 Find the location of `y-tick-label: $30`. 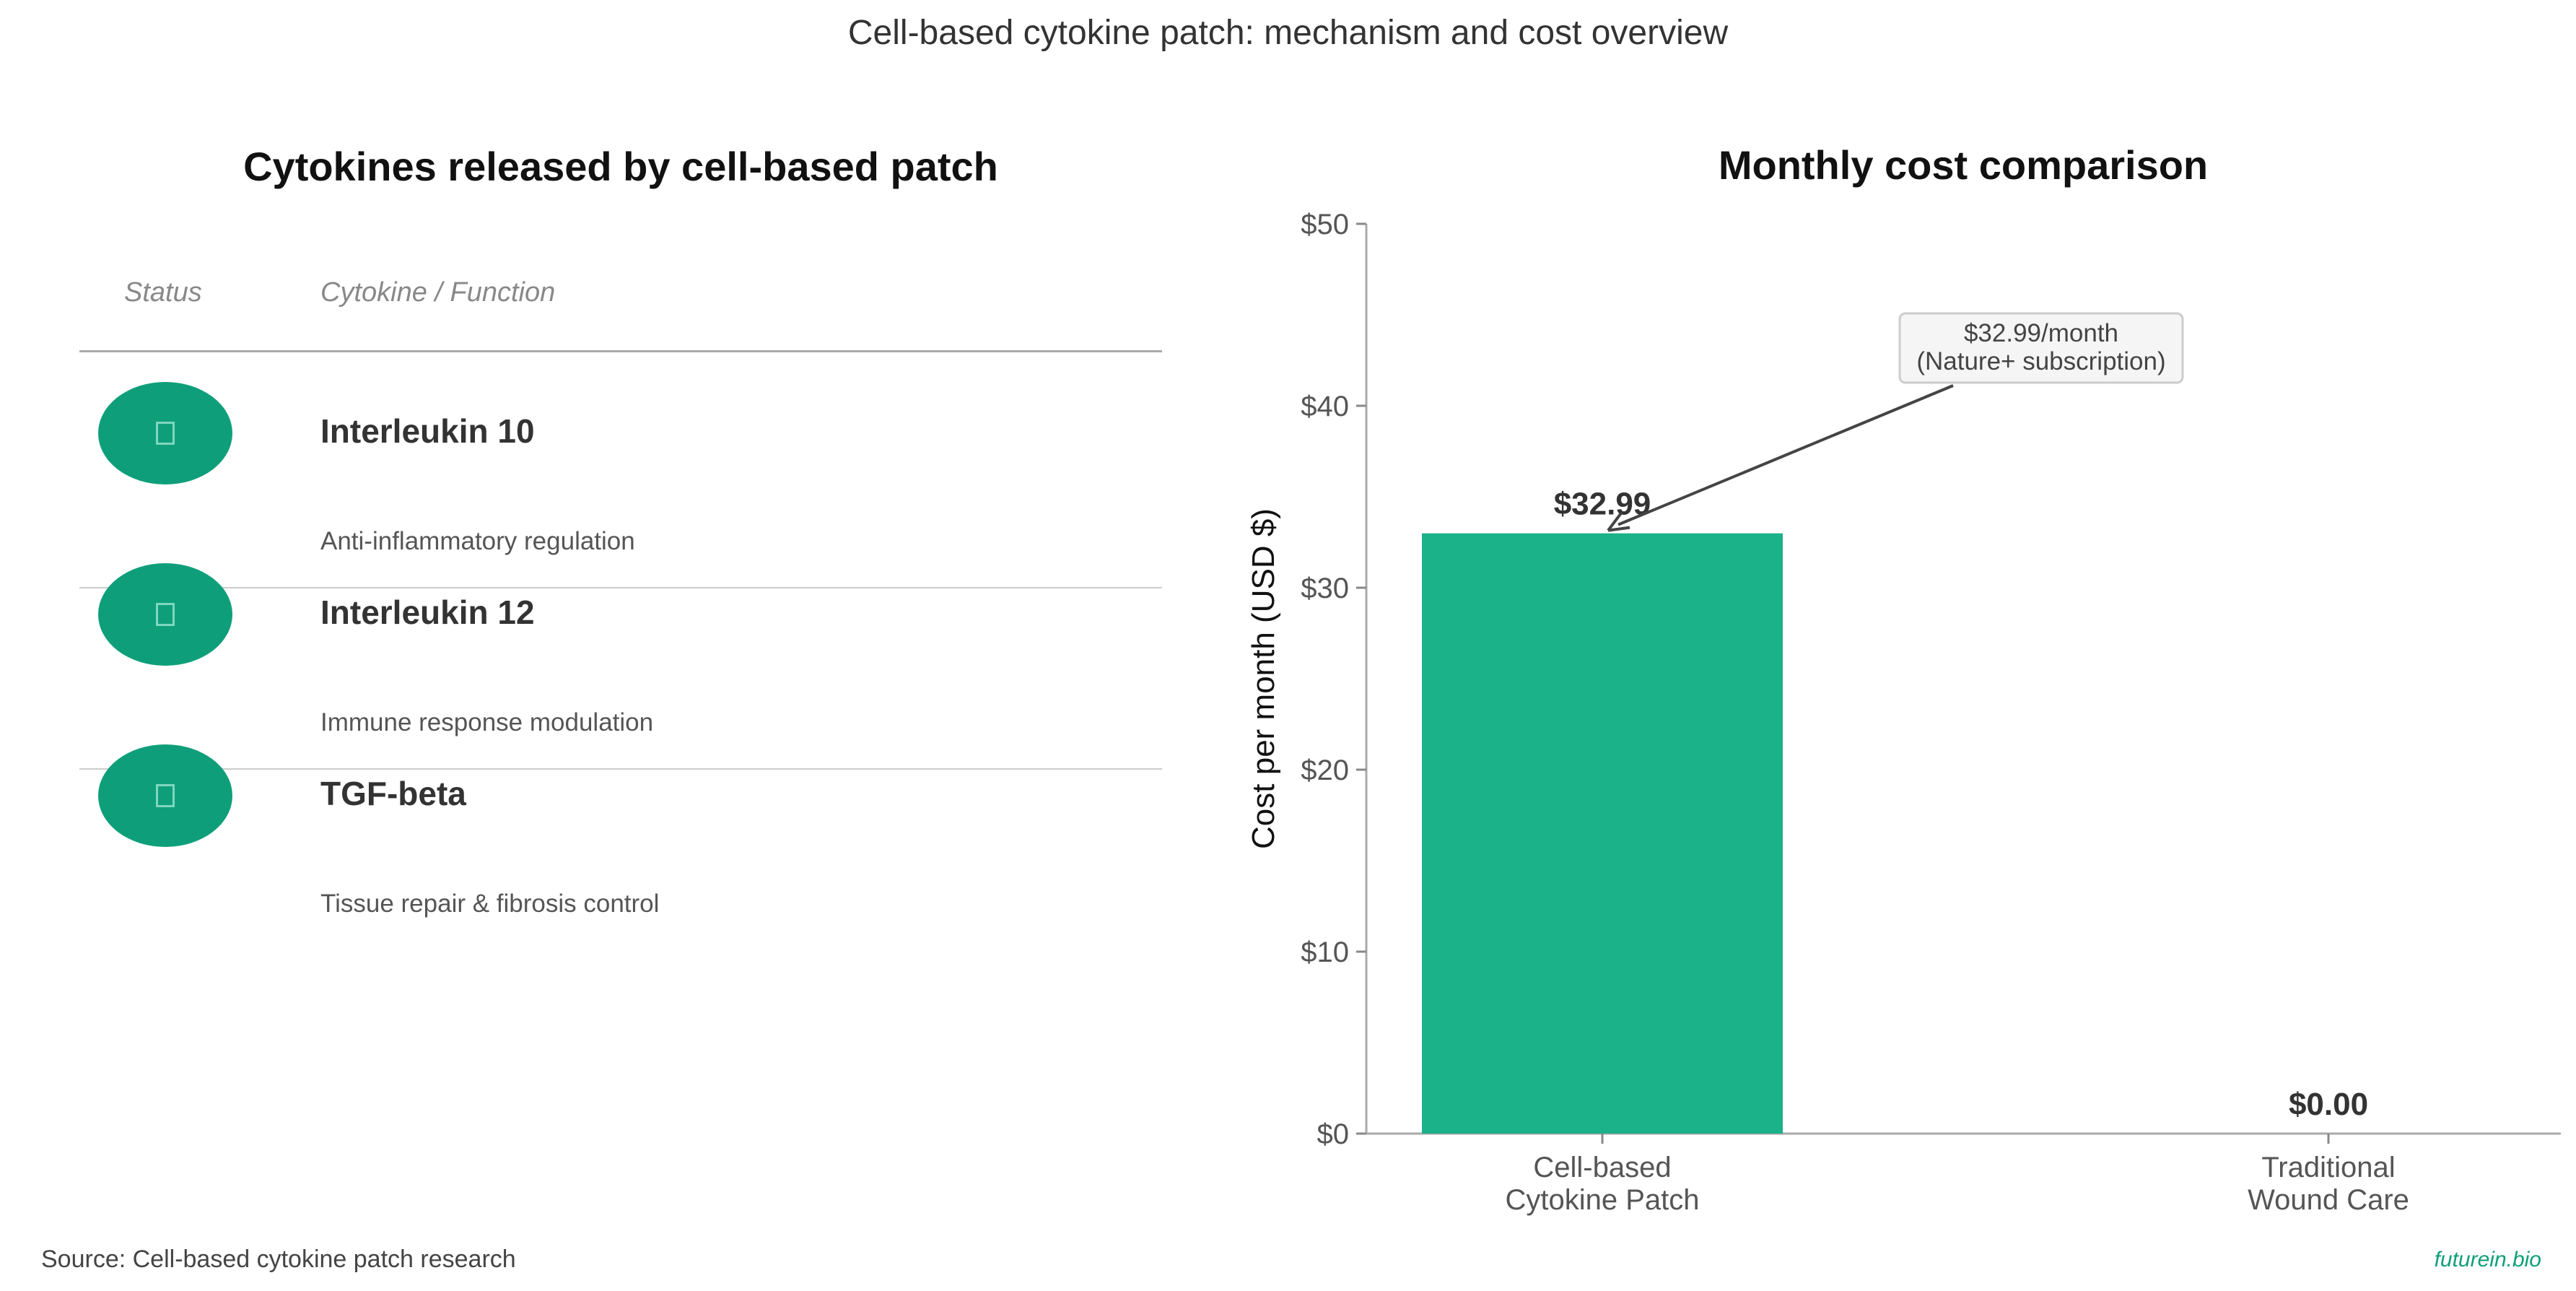

y-tick-label: $30 is located at coordinates (1325, 588).